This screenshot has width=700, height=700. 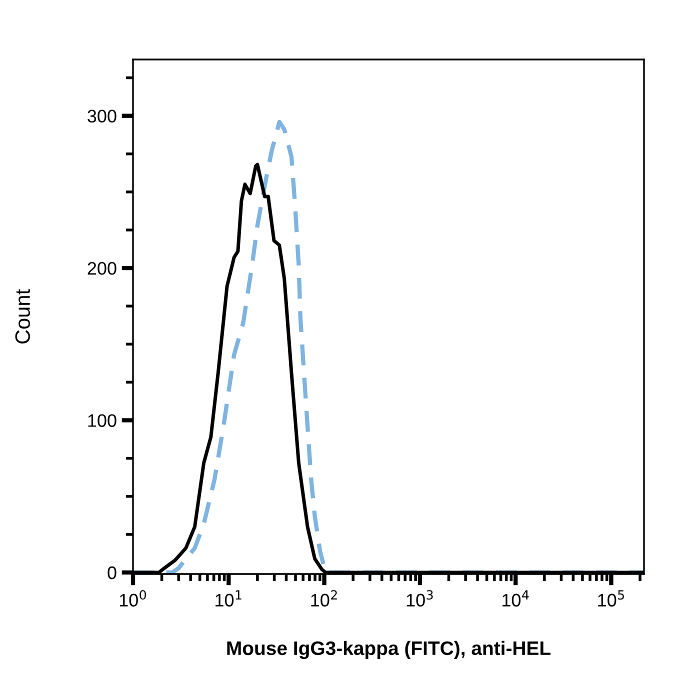 I want to click on x-tick-label: 10$^{5}$, so click(x=611, y=598).